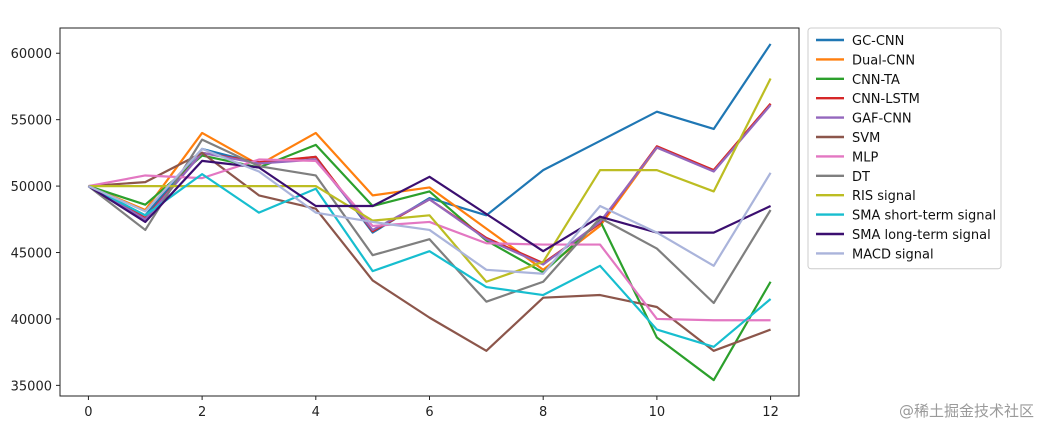 The width and height of the screenshot is (1042, 427). I want to click on x-tick-label: 6, so click(429, 412).